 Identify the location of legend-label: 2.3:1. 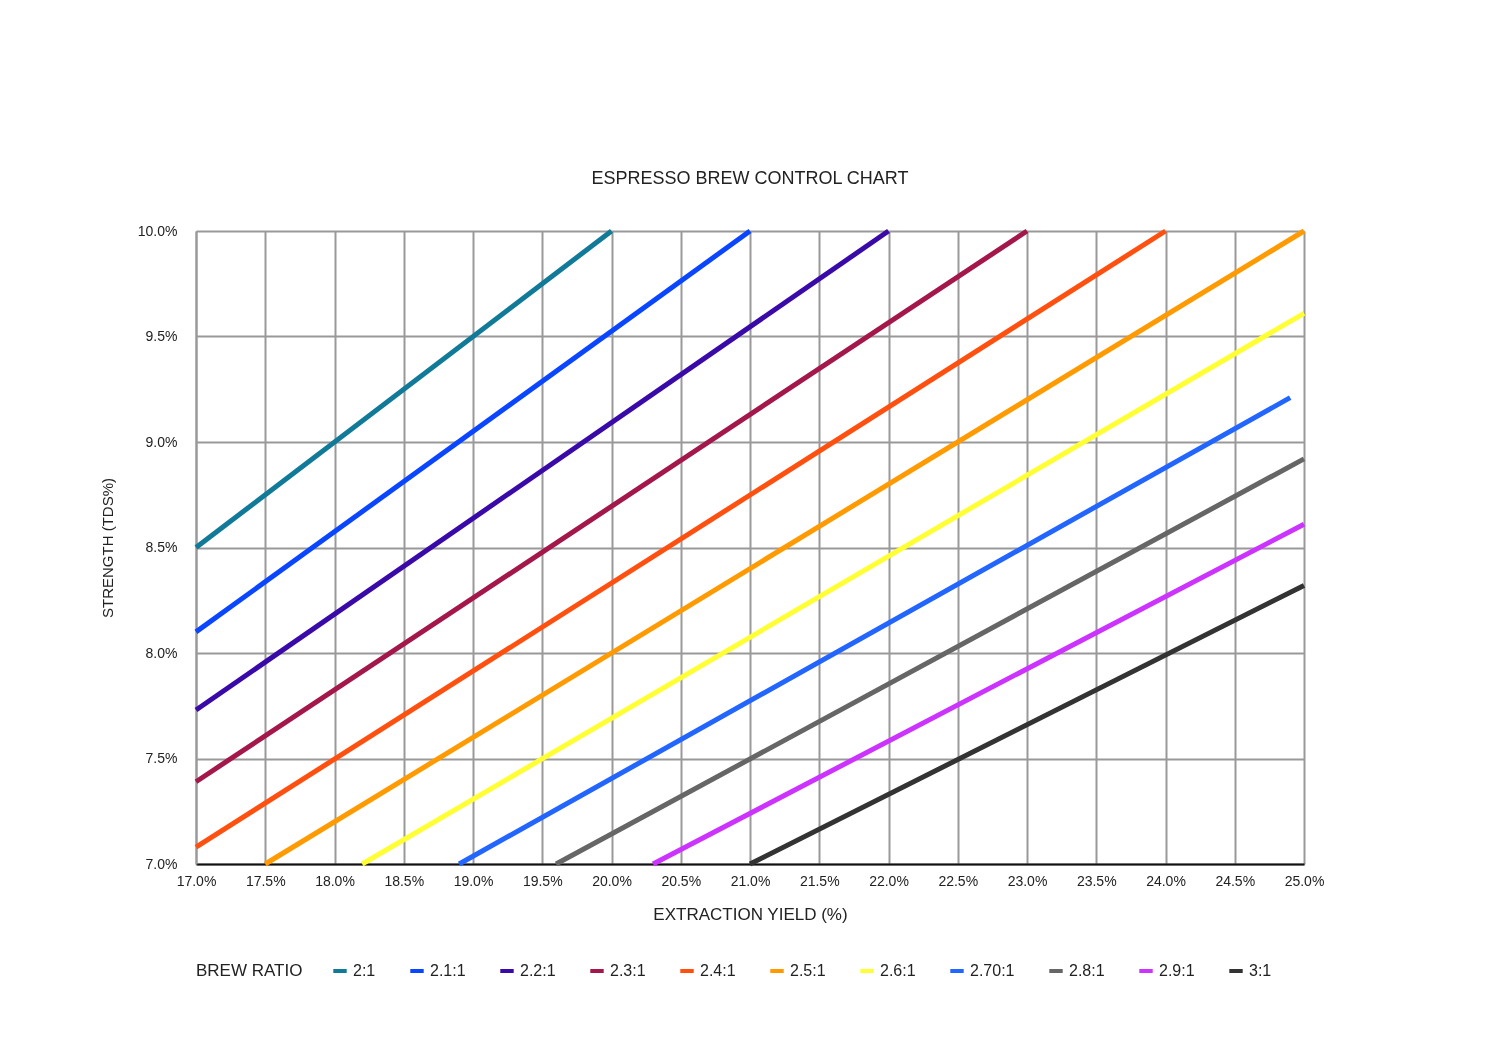
(628, 970).